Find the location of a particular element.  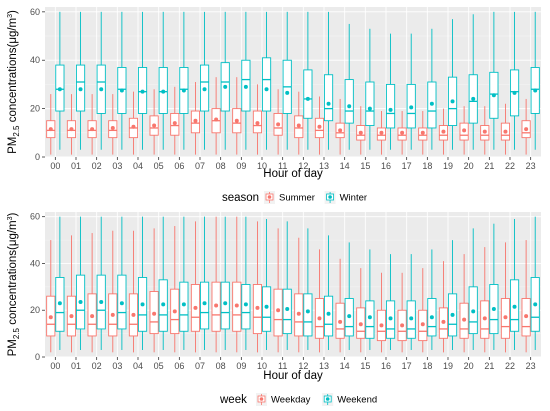

y-tick-label: 40 is located at coordinates (35, 60).